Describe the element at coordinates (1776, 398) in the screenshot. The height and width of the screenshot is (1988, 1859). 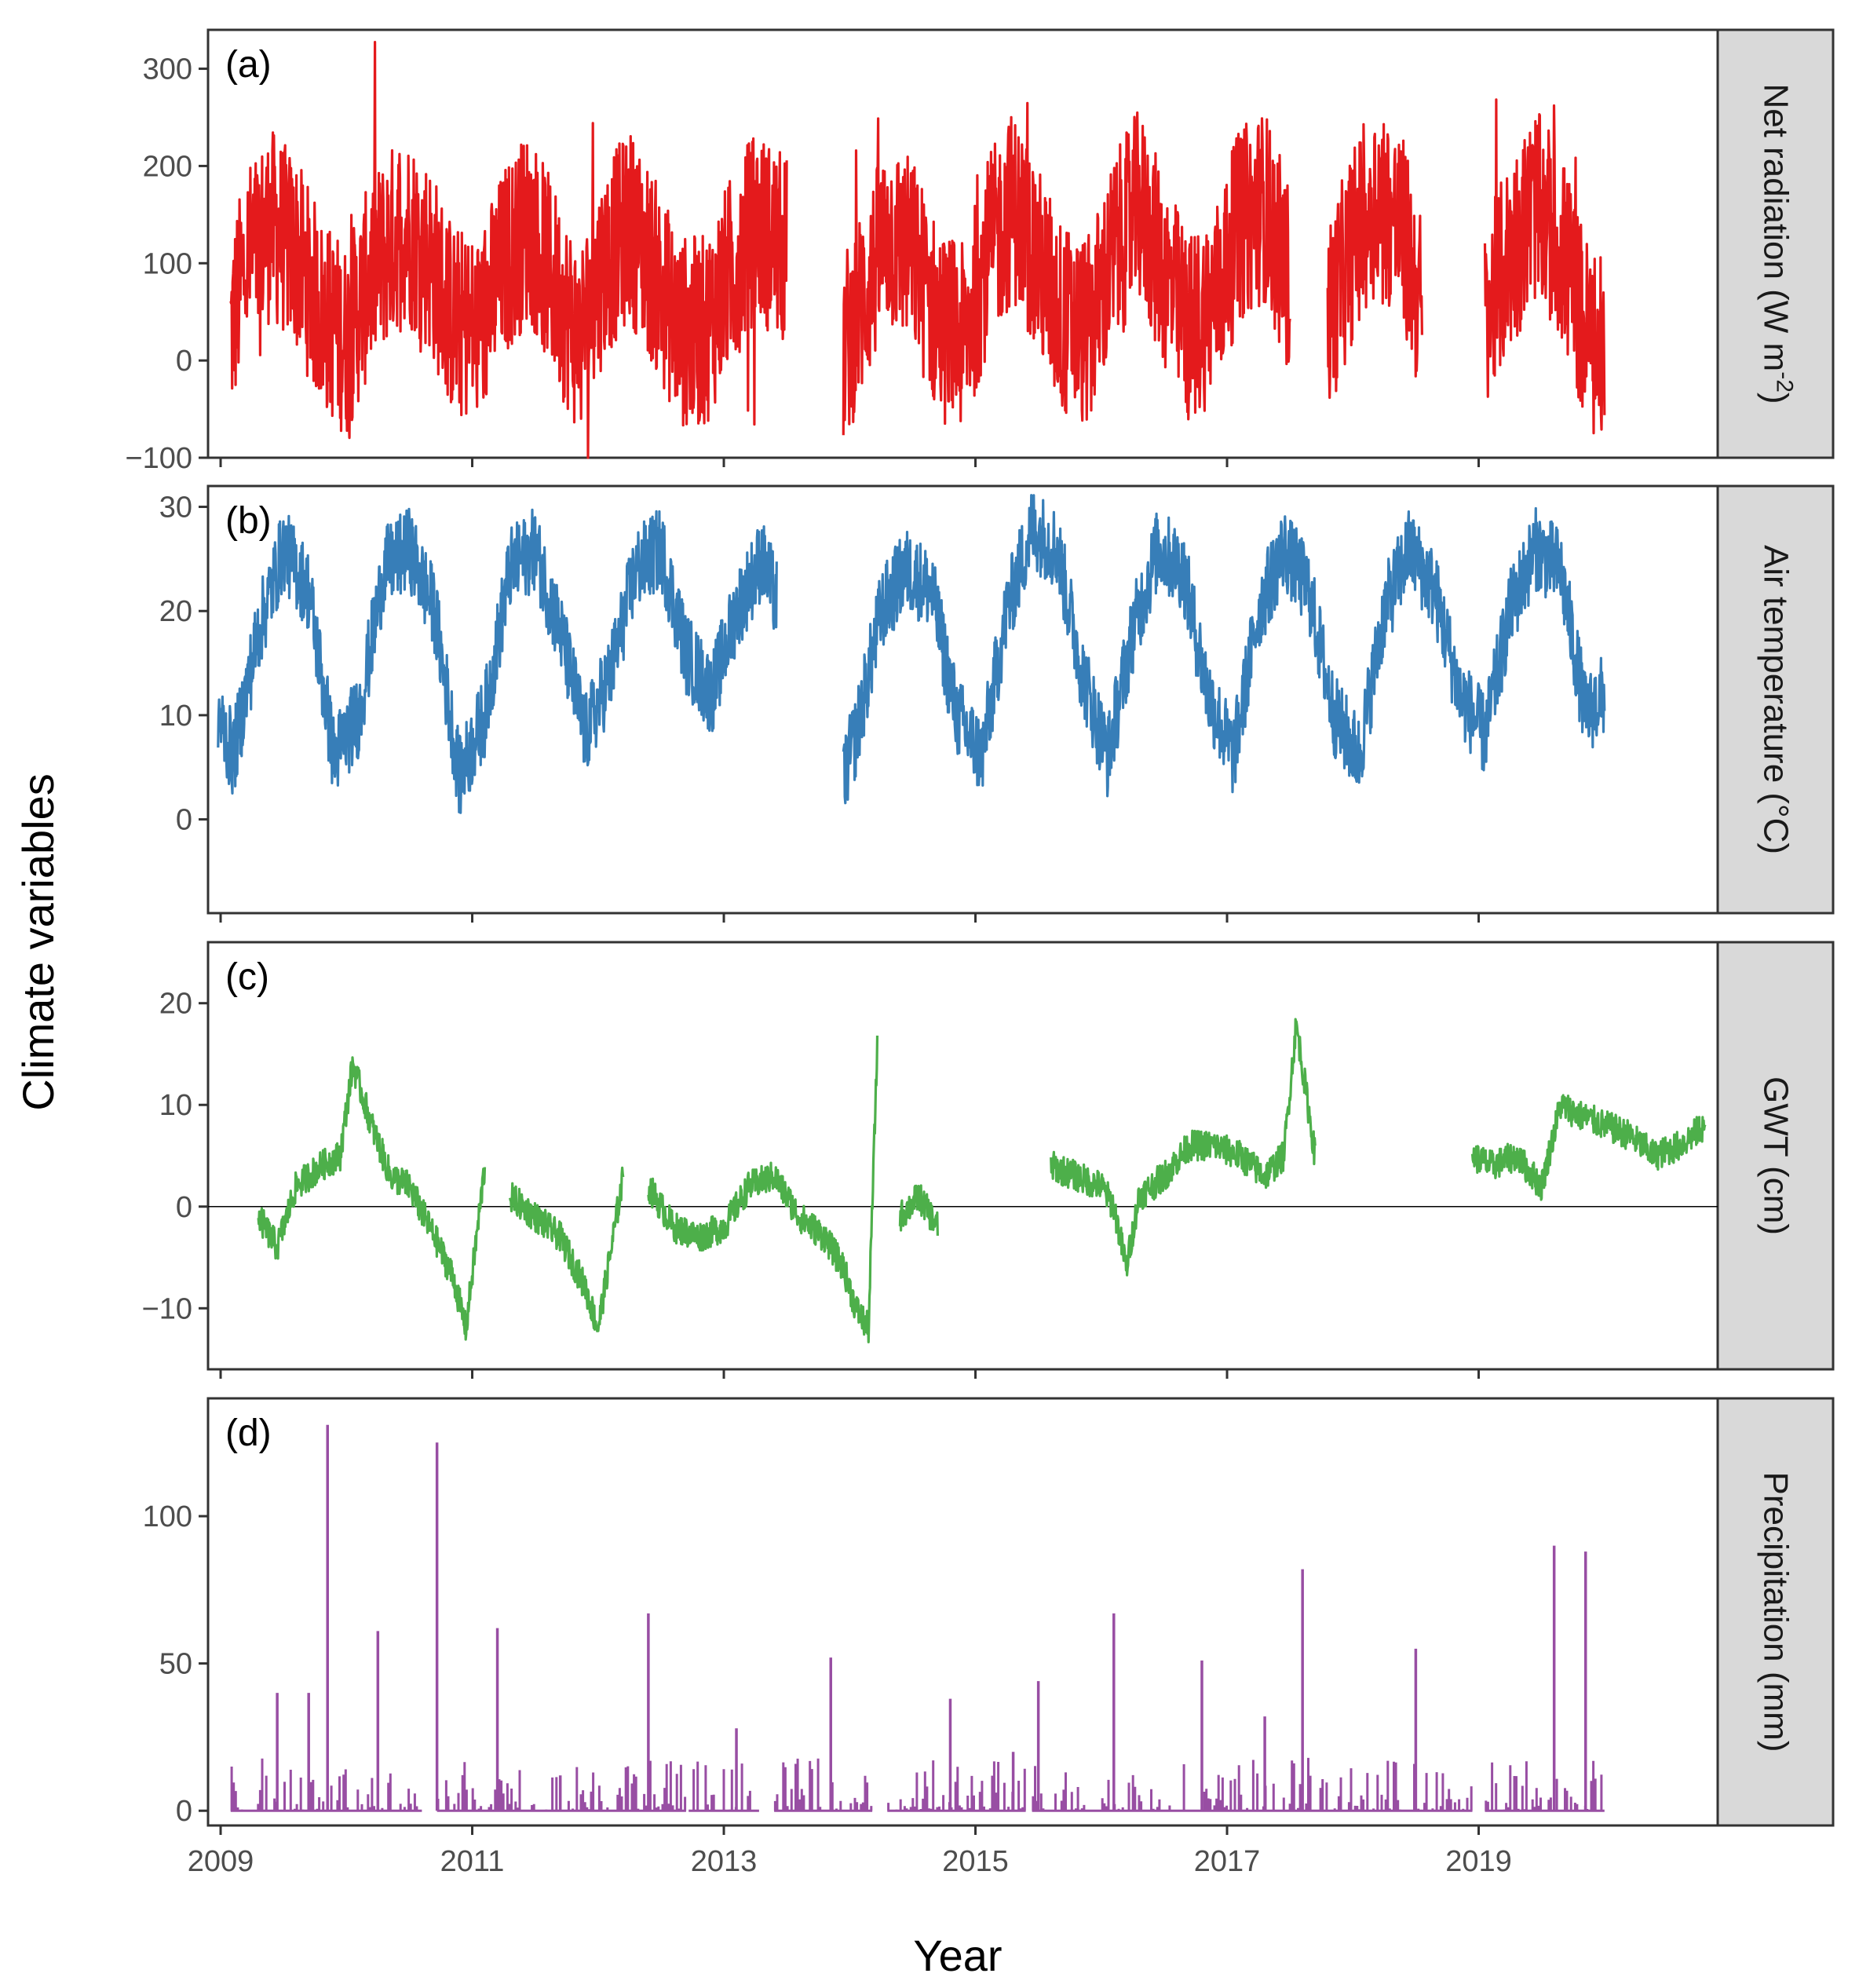
I see `strip-text-end: )` at that location.